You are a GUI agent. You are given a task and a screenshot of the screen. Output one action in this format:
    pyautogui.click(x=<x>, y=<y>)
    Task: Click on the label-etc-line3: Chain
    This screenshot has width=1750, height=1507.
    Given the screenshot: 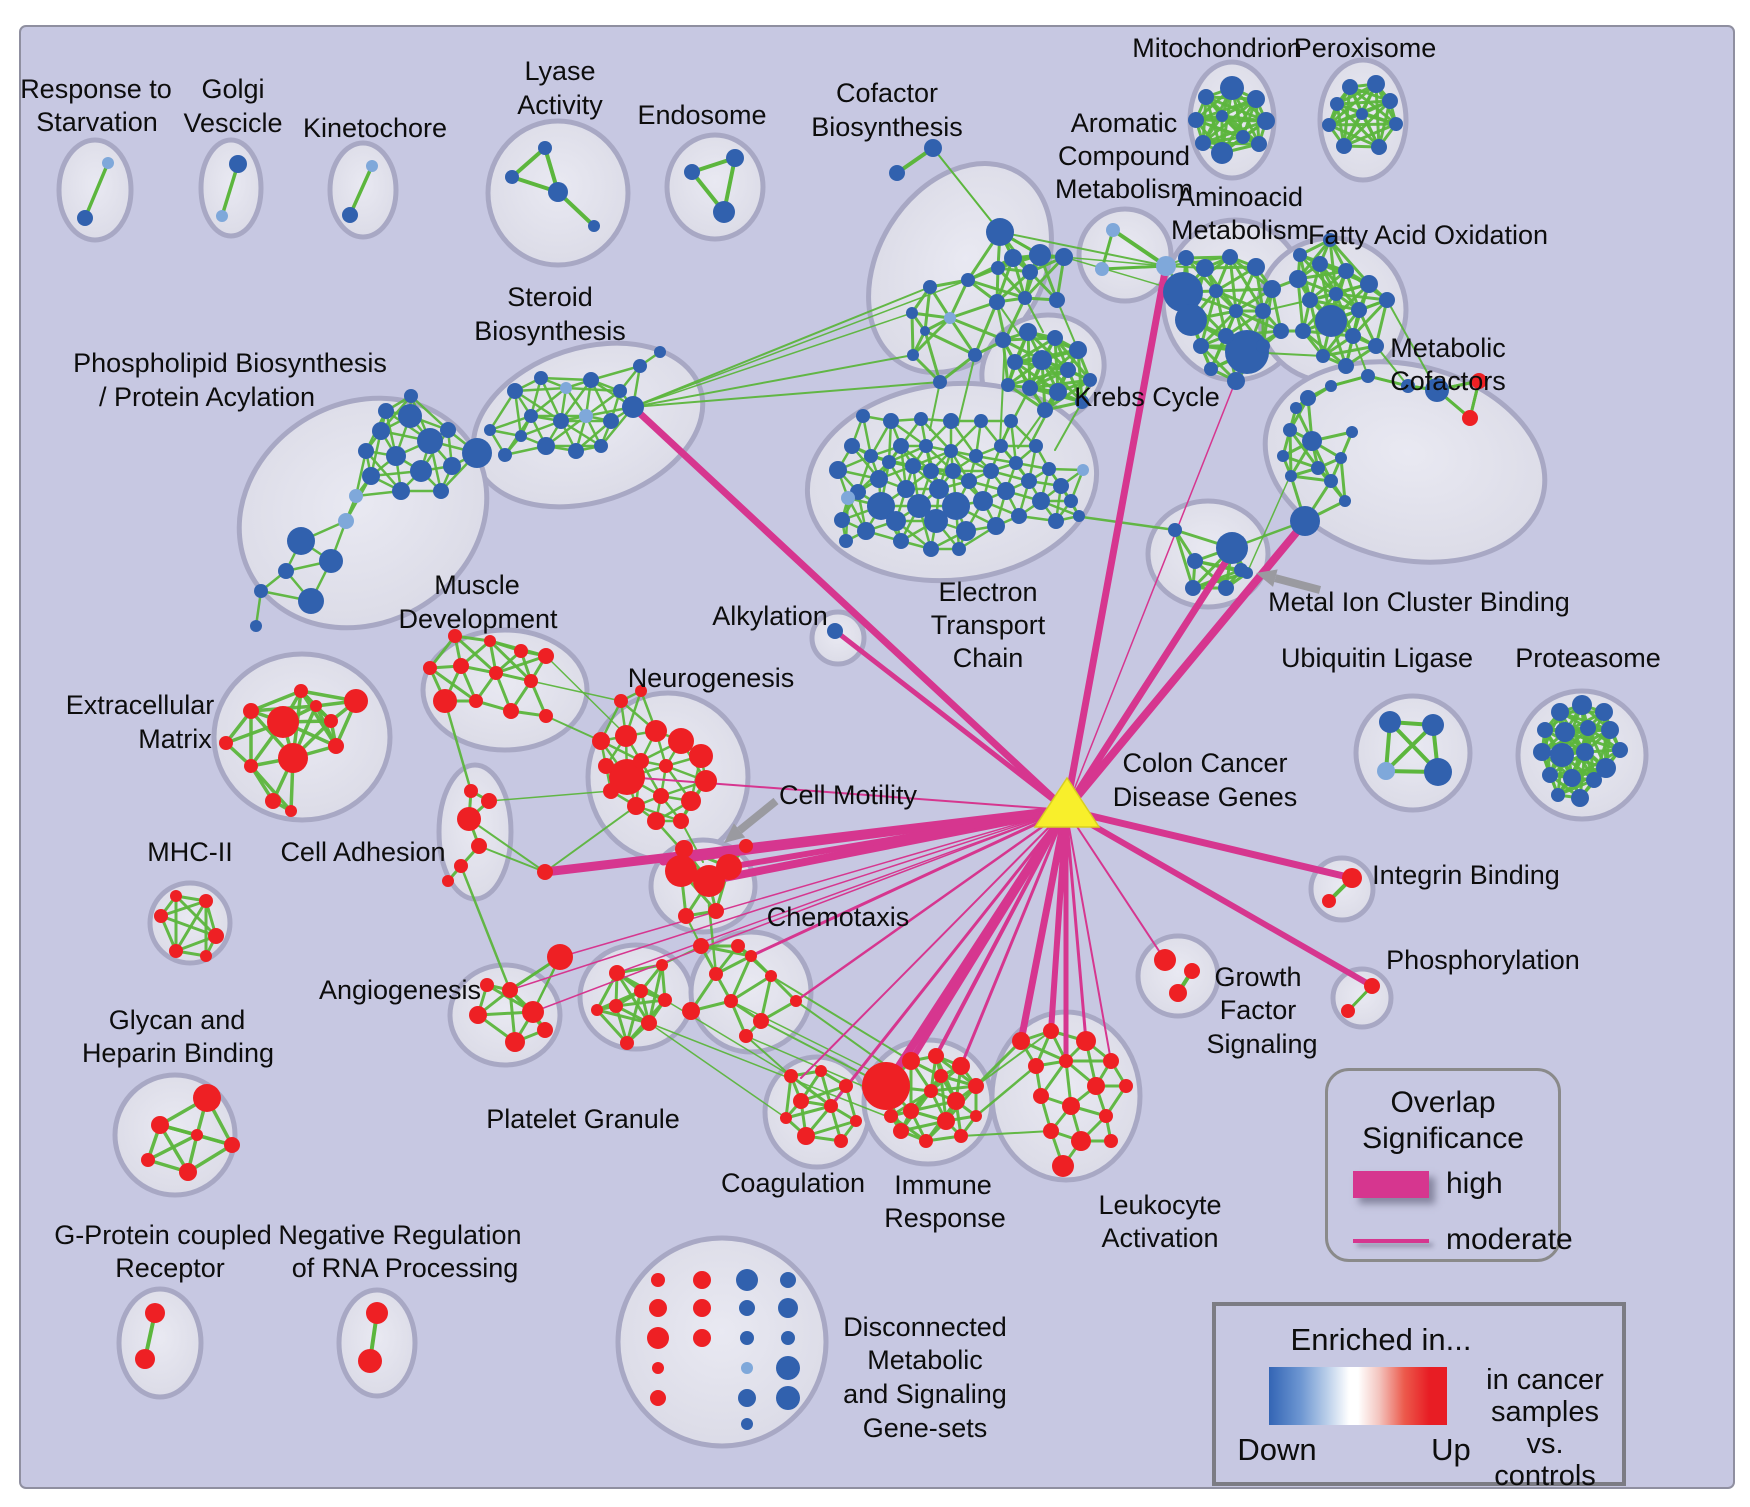 What is the action you would take?
    pyautogui.click(x=988, y=658)
    